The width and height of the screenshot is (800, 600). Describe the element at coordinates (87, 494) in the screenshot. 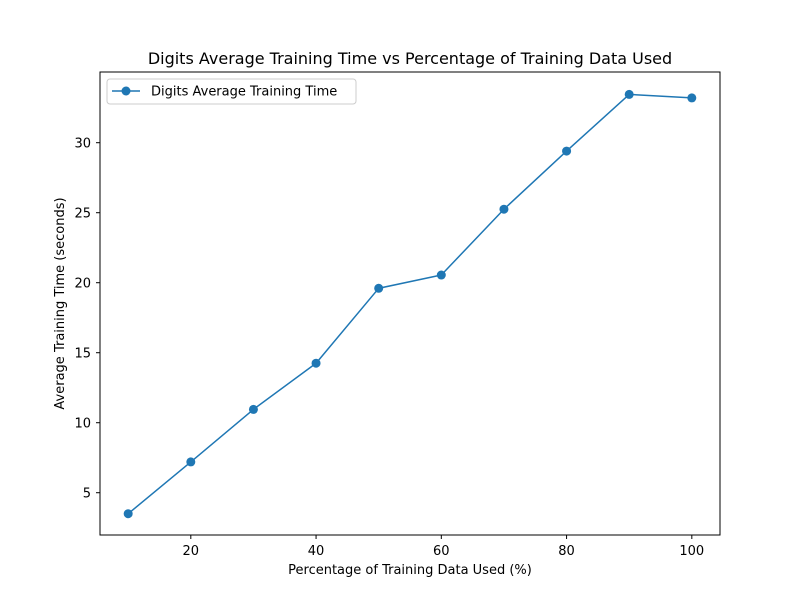

I see `y-tick-label: 5` at that location.